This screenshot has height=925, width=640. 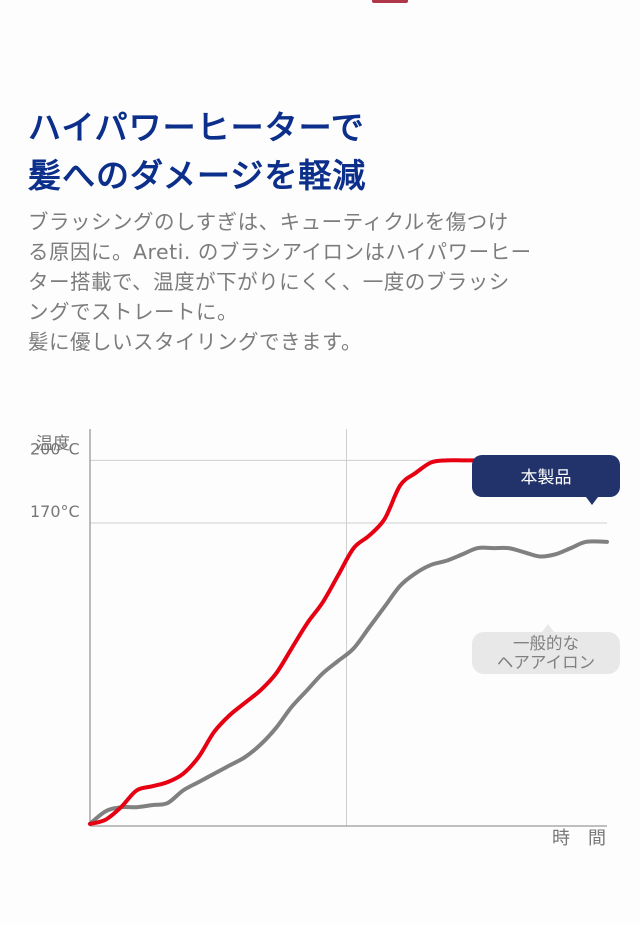 What do you see at coordinates (546, 662) in the screenshot?
I see `legend-label-generic-line-2: ヘアアイロン` at bounding box center [546, 662].